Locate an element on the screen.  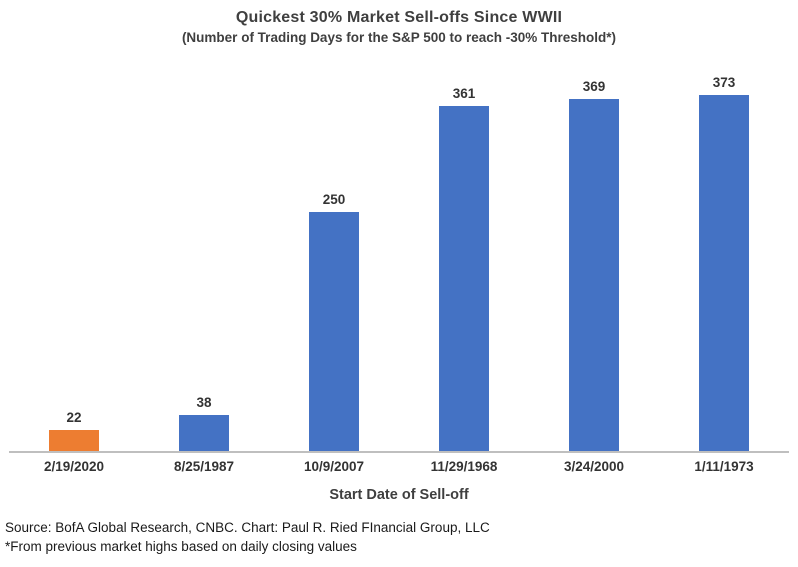
bar-group: 361 is located at coordinates (464, 268).